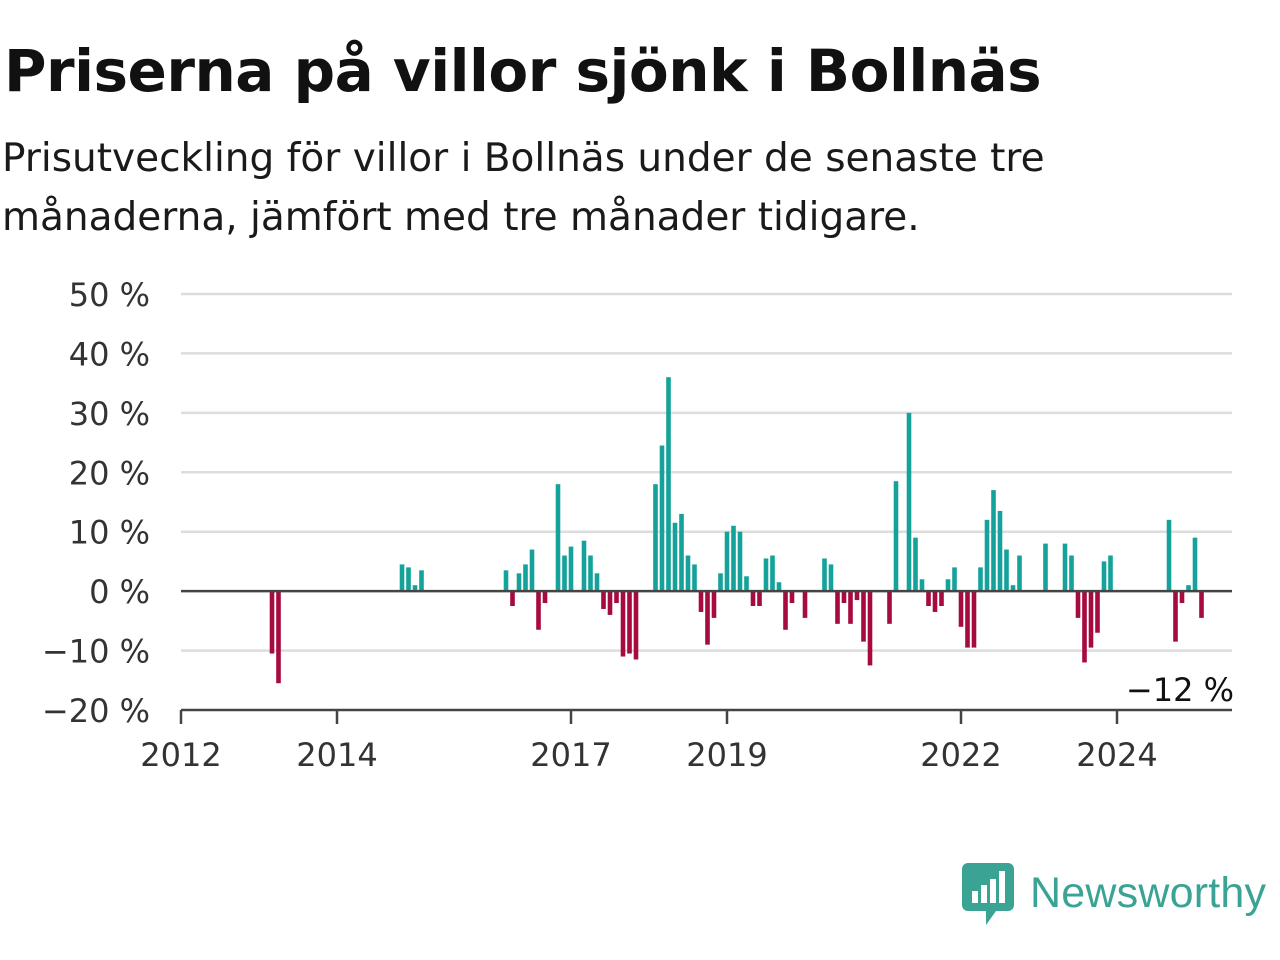  I want to click on x-tick-label: 2017, so click(570, 755).